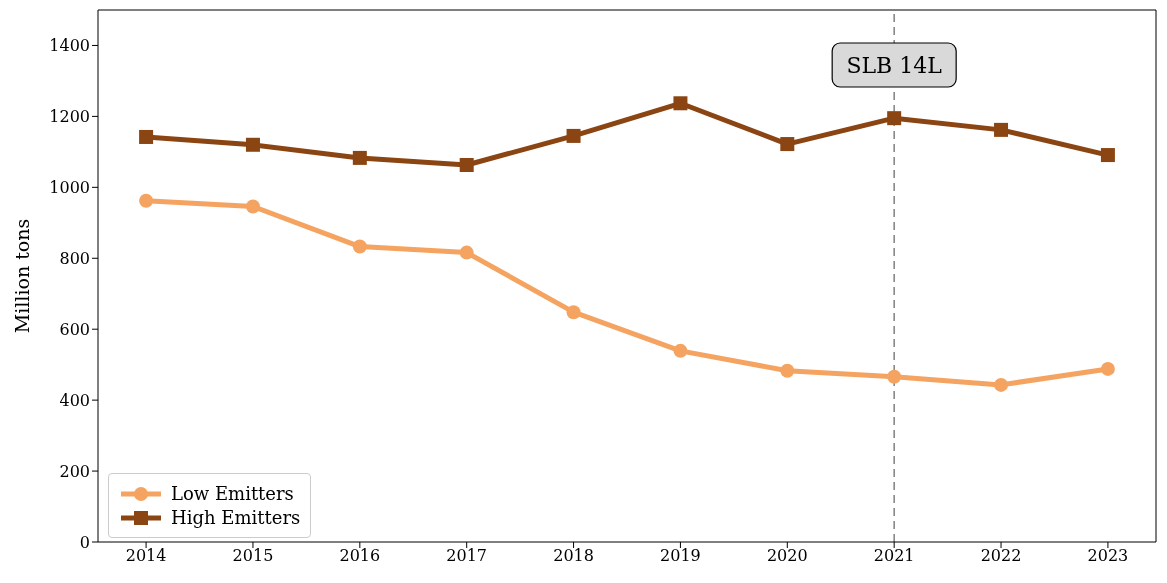  What do you see at coordinates (21, 276) in the screenshot?
I see `y-axis-title: Million tons` at bounding box center [21, 276].